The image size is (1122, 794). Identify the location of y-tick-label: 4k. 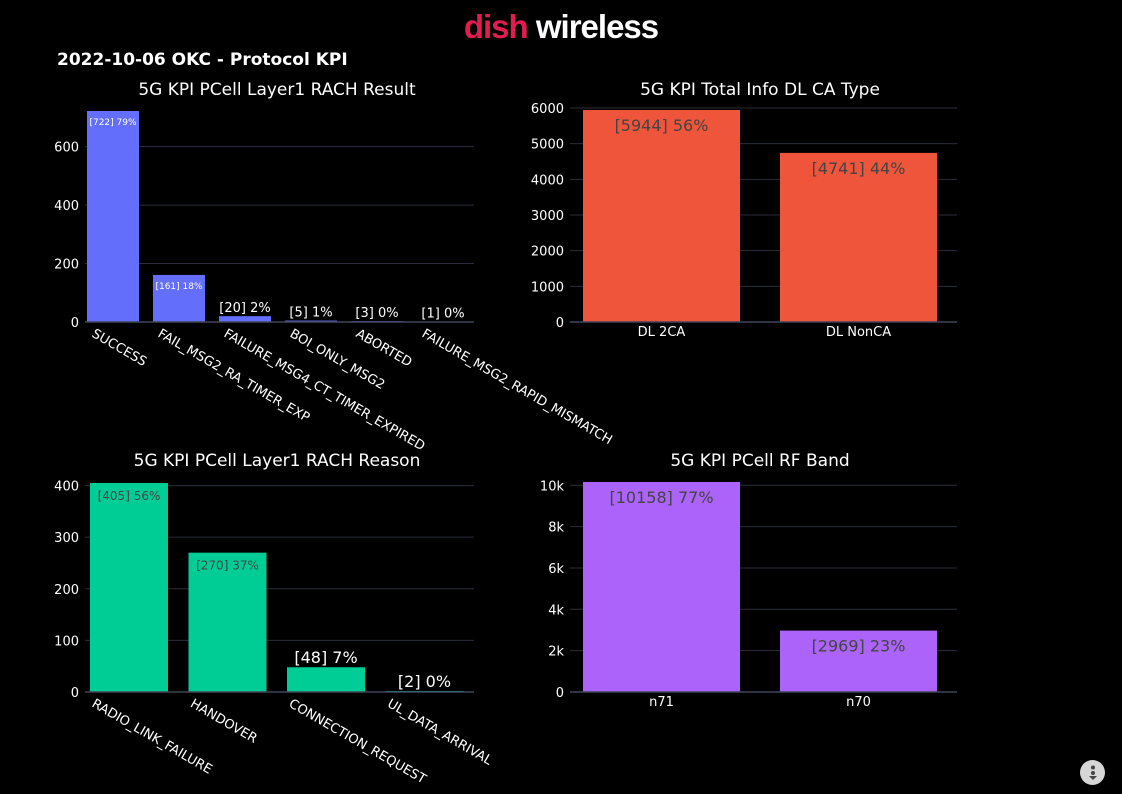
(556, 610).